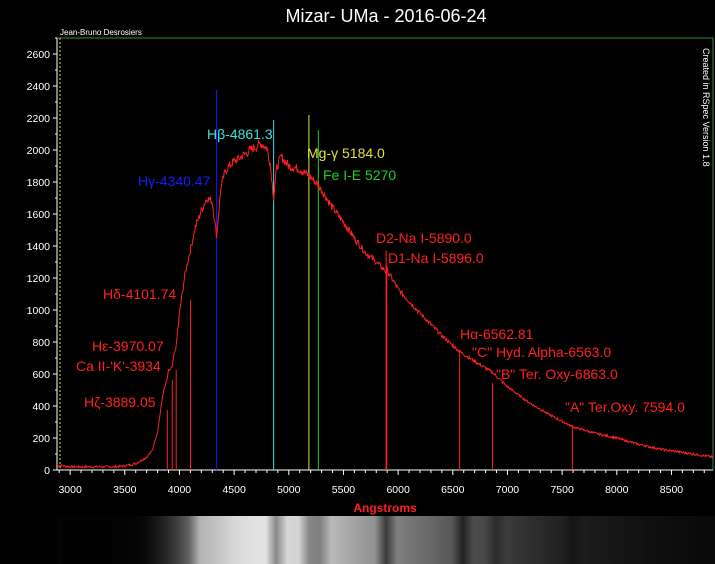  Describe the element at coordinates (617, 490) in the screenshot. I see `x-tick-label: 8000` at that location.